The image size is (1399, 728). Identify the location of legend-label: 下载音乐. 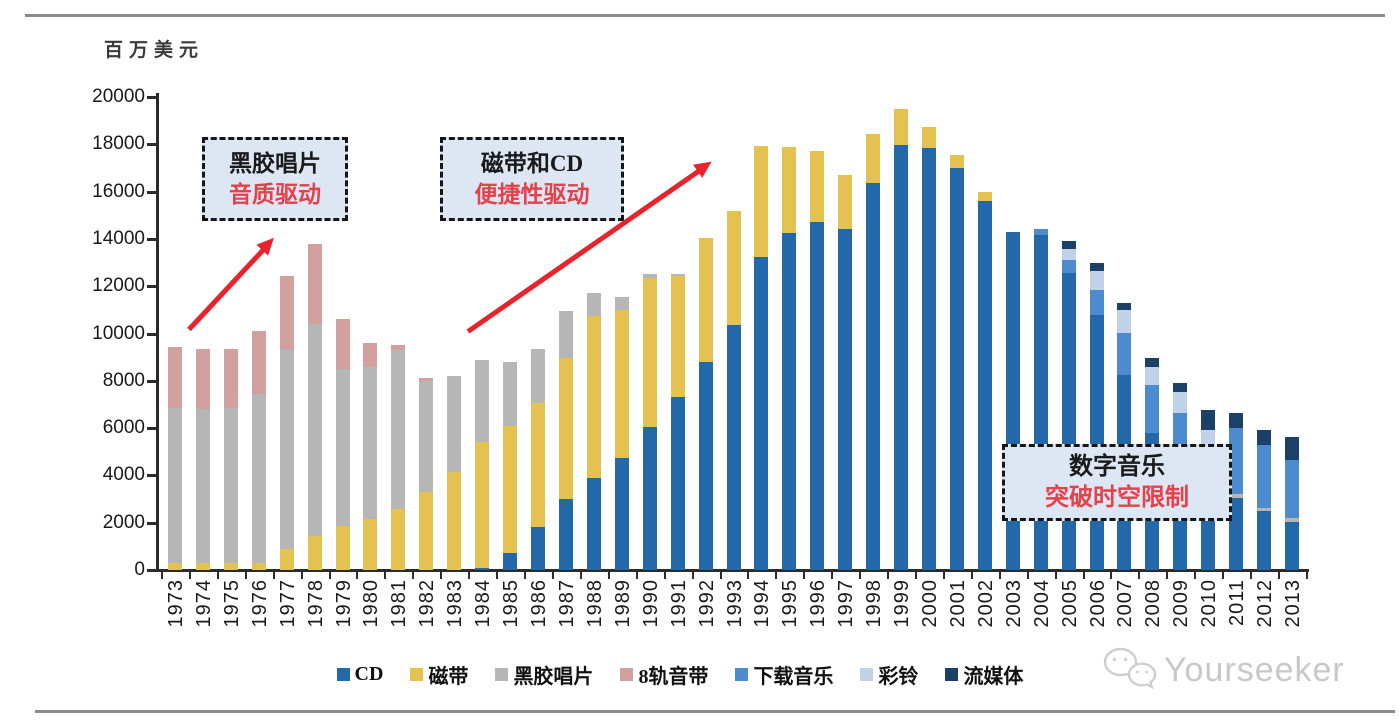
(793, 676).